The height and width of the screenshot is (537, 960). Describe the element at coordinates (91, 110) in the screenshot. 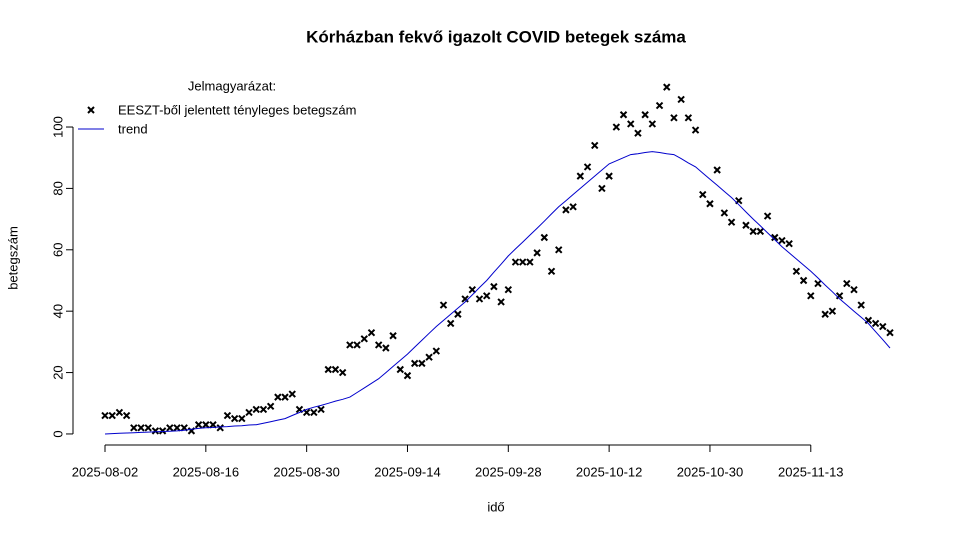

I see `legend-marker` at that location.